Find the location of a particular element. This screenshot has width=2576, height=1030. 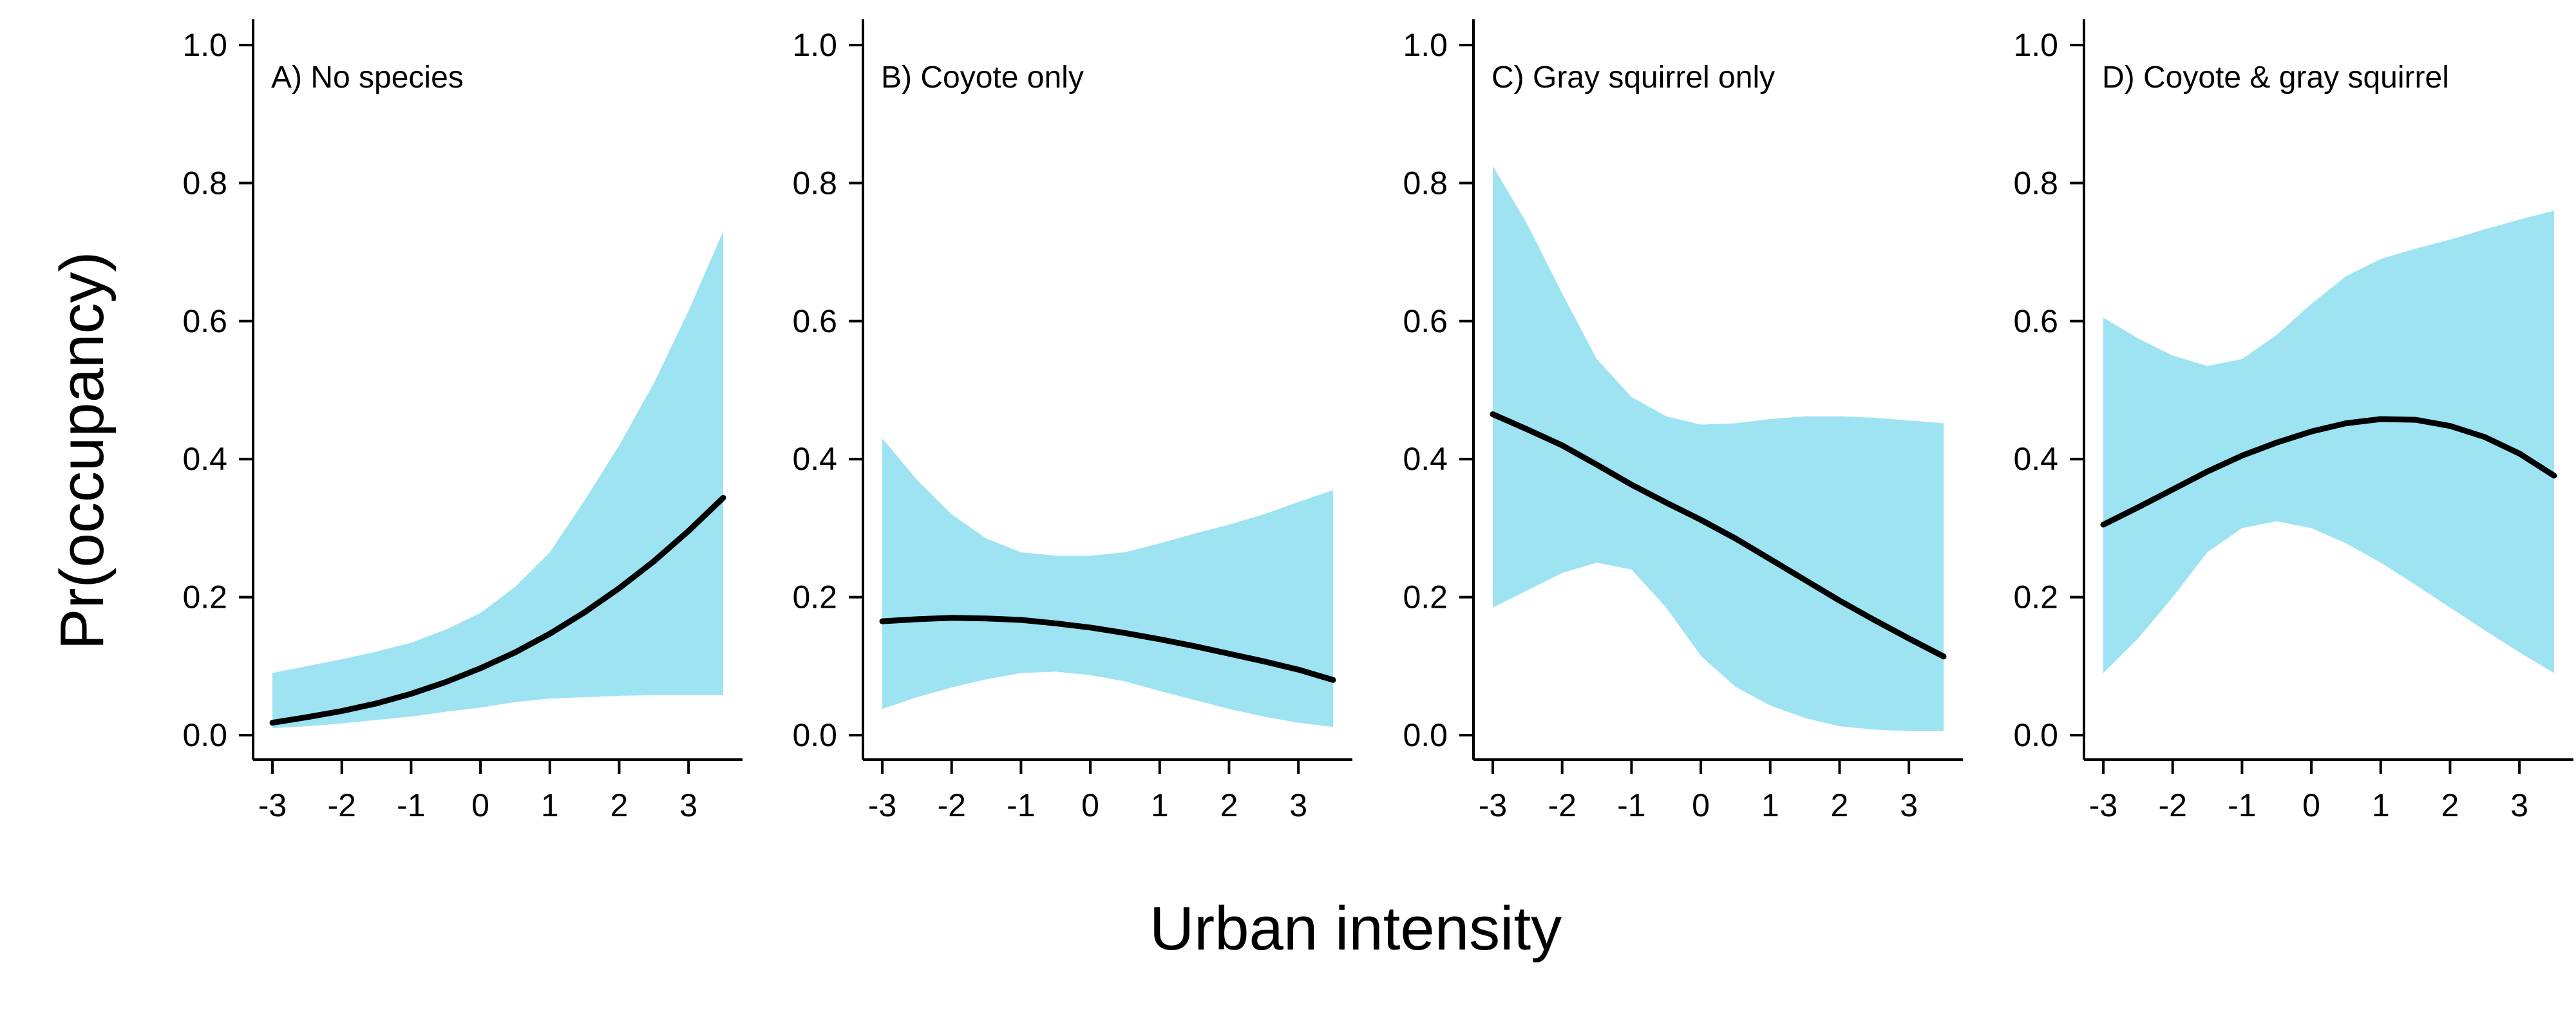

panel-title: A) No species is located at coordinates (367, 78).